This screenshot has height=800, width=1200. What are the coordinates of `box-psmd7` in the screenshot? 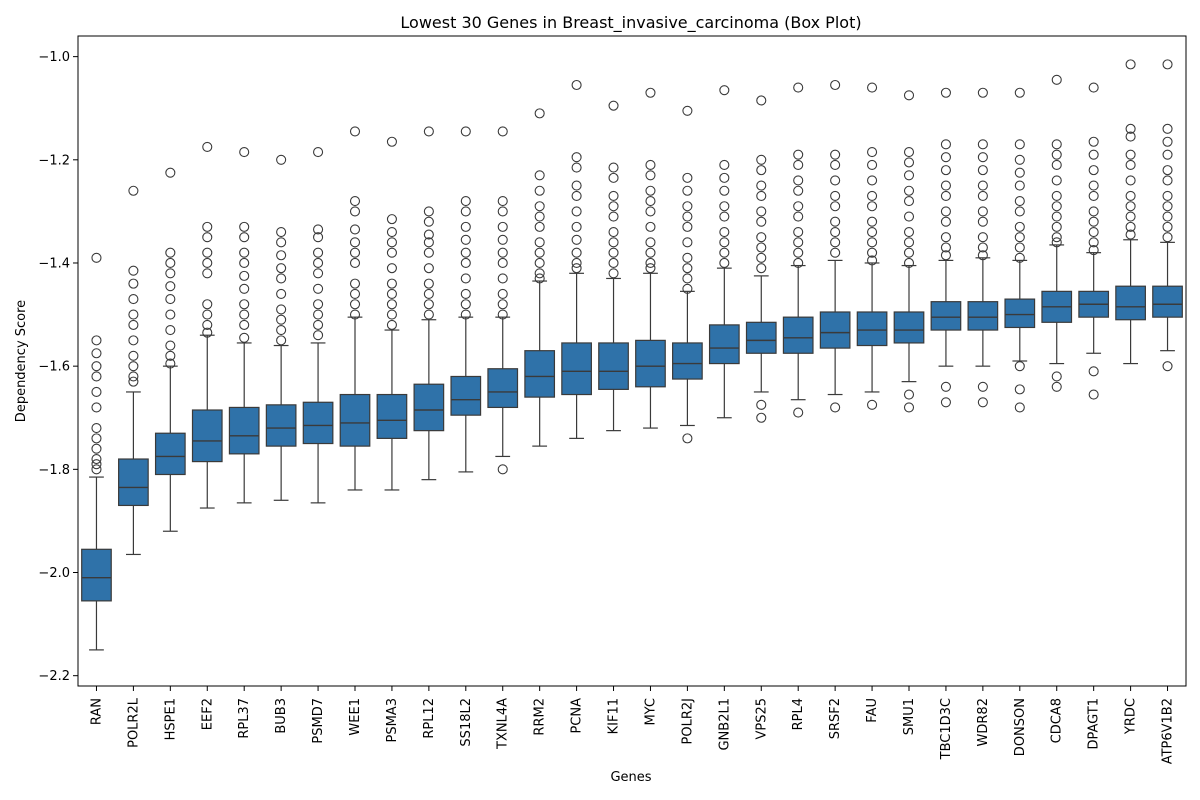 It's located at (318, 325).